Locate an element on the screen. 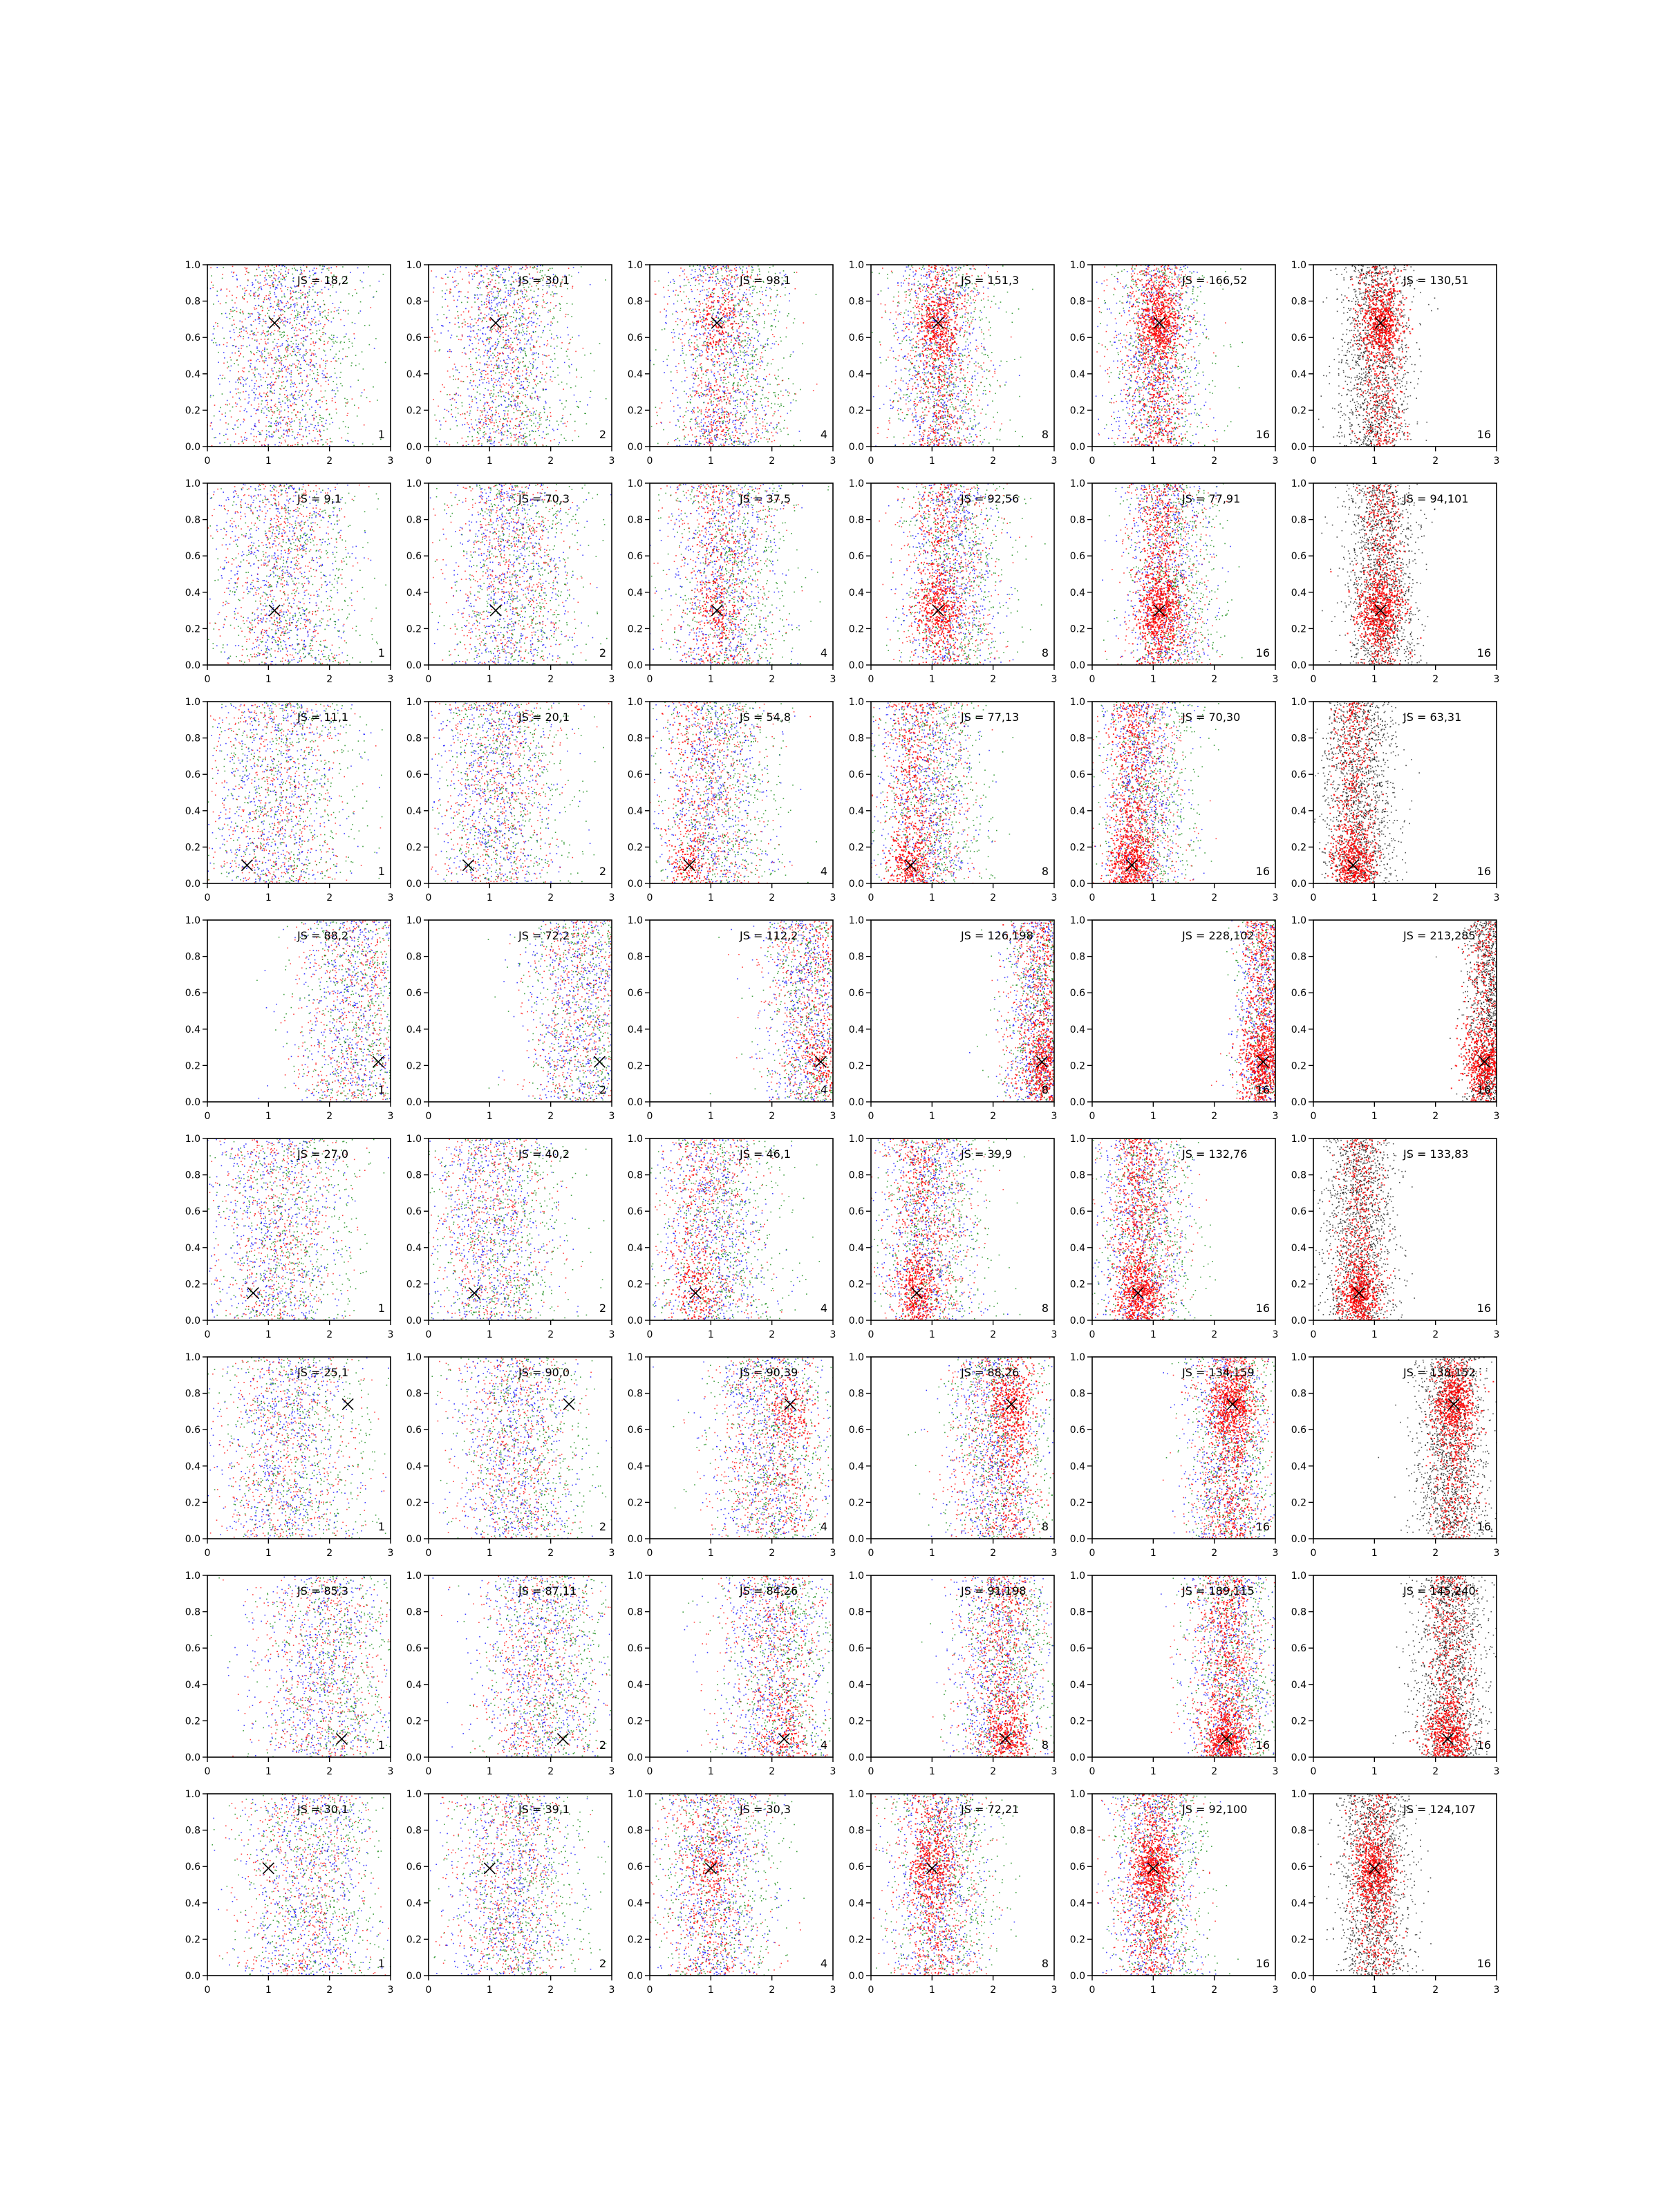 The width and height of the screenshot is (1659, 2212). y-tick-label: 0.8 is located at coordinates (414, 303).